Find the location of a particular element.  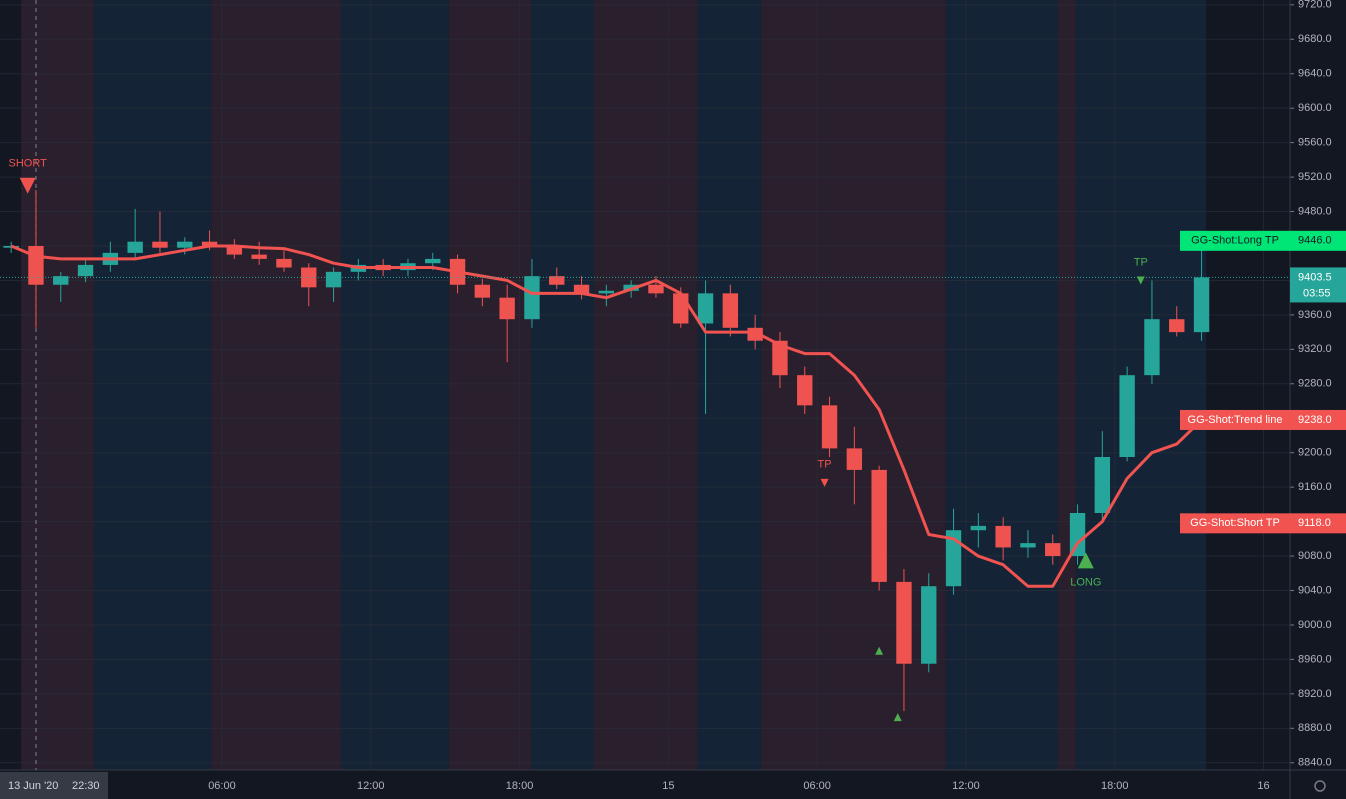

y-tick-label: 9160.0 is located at coordinates (1315, 487).